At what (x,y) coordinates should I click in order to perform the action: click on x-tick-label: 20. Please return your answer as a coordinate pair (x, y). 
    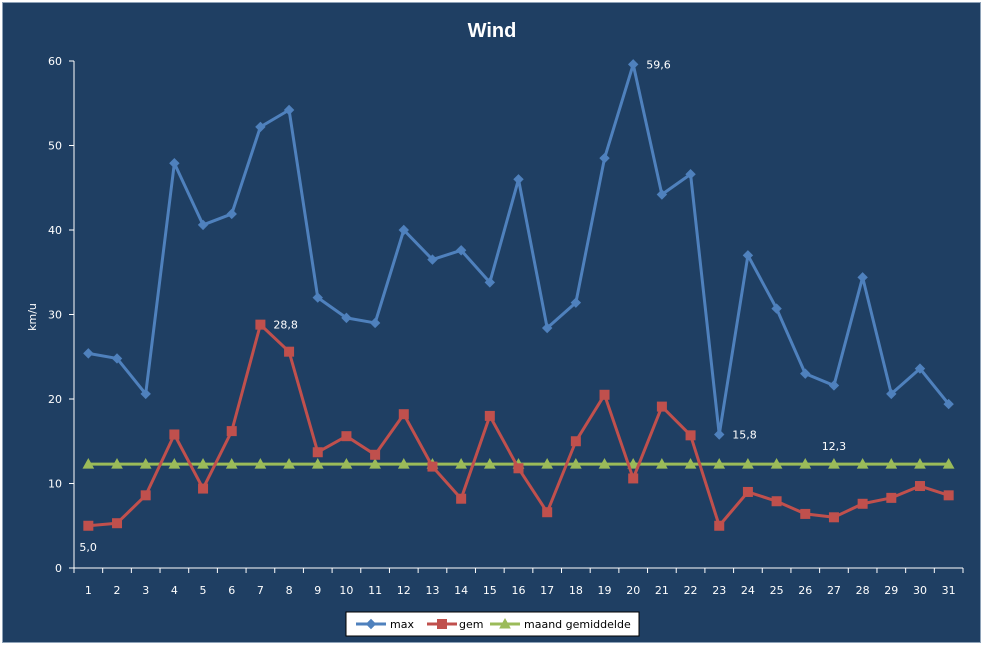
    Looking at the image, I should click on (633, 590).